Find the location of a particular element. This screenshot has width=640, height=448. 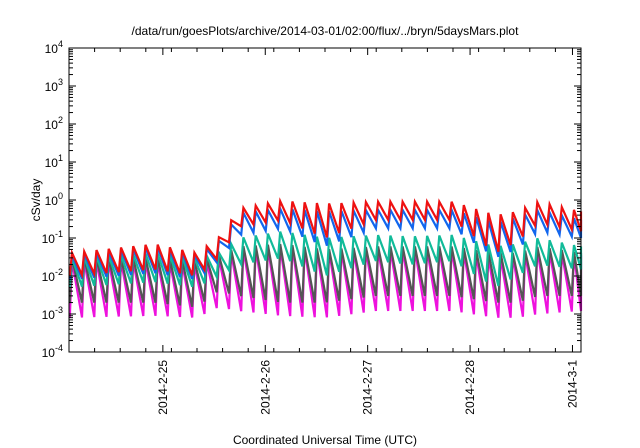

x-tick-label: 2014-2-25 is located at coordinates (163, 387).